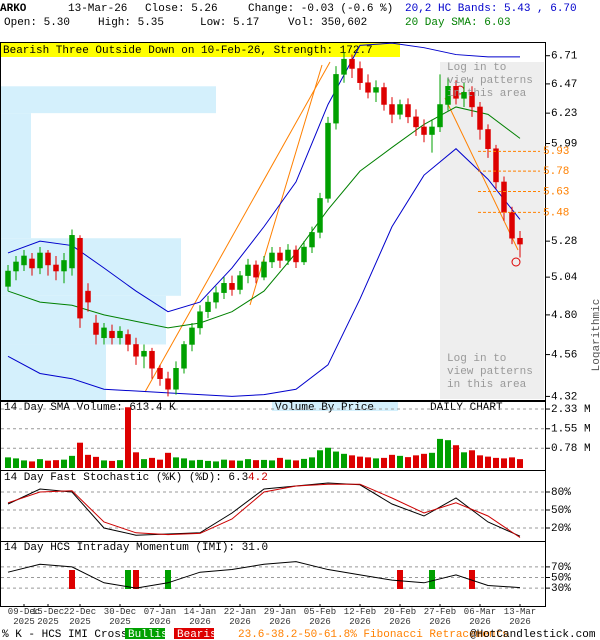 Image resolution: width=600 pixels, height=640 pixels. Describe the element at coordinates (97, 9) in the screenshot. I see `date: 13-Mar-26` at that location.